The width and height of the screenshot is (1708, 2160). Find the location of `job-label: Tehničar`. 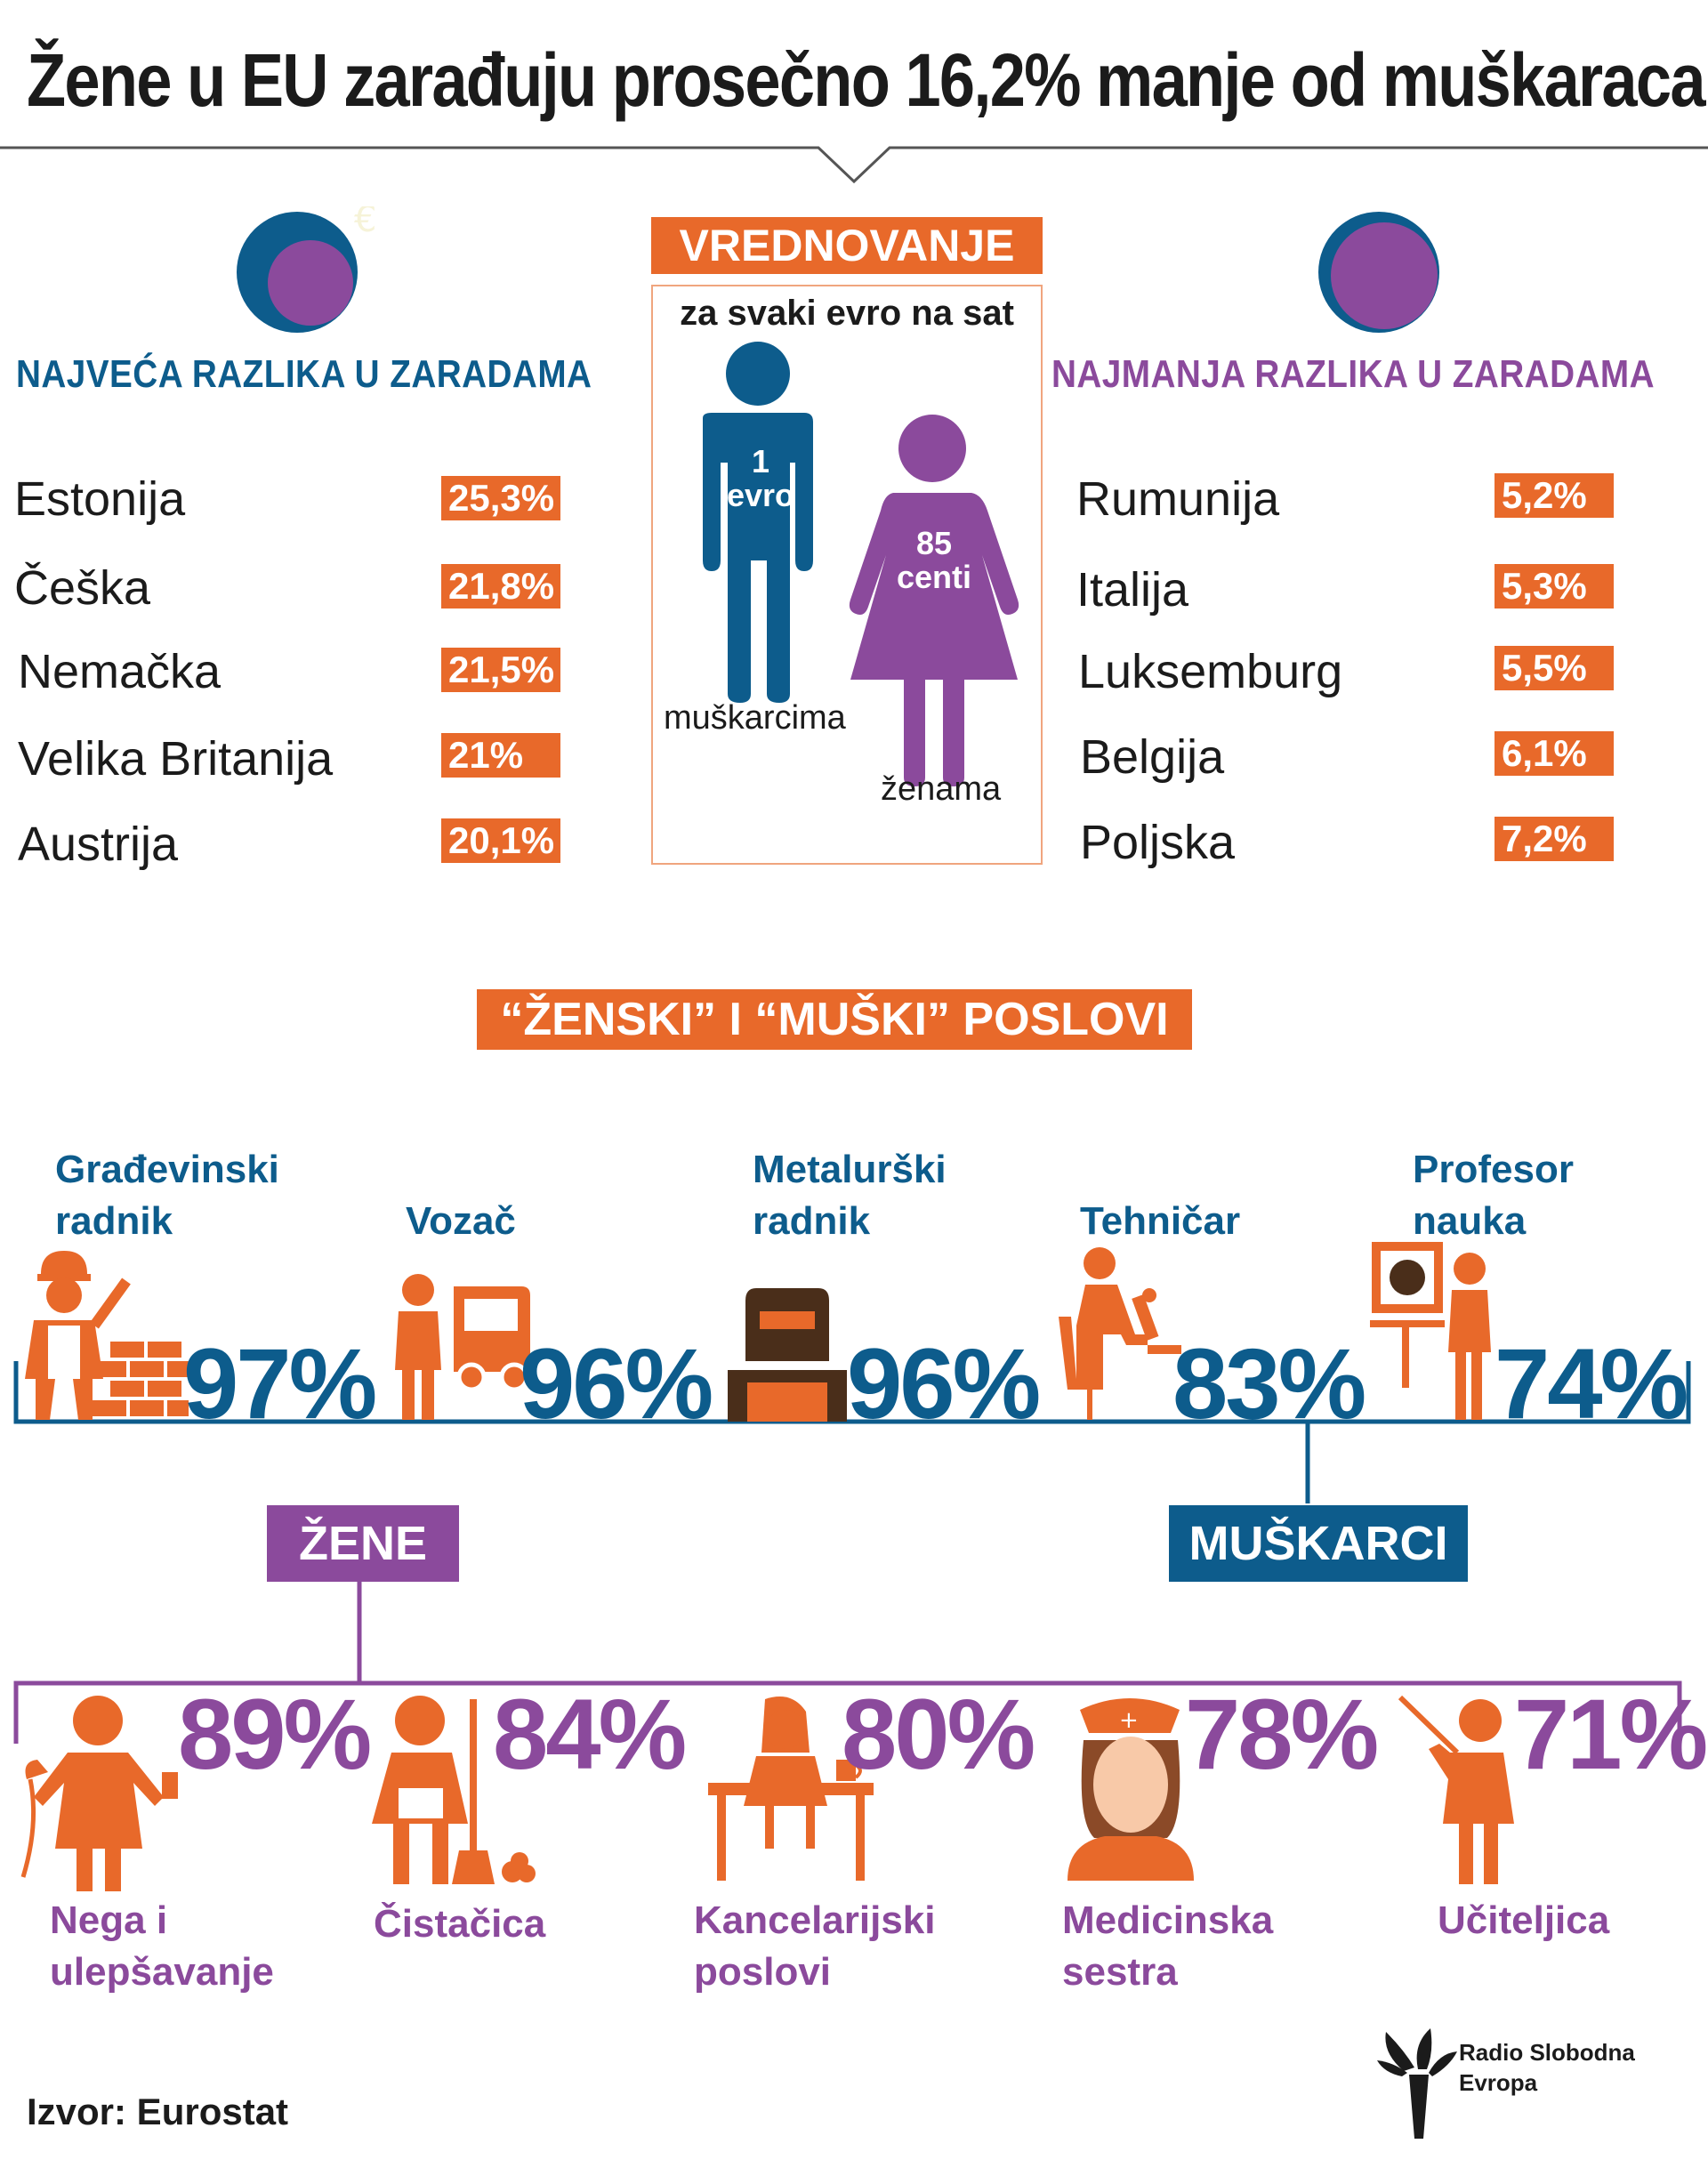

job-label: Tehničar is located at coordinates (1160, 1221).